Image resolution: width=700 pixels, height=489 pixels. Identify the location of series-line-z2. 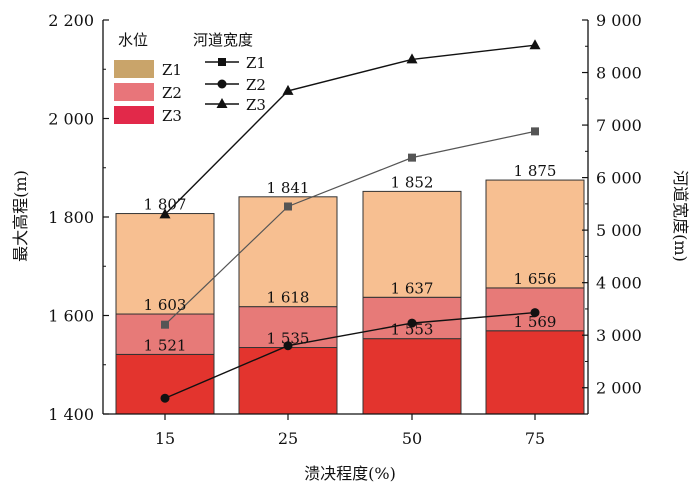
(350, 355).